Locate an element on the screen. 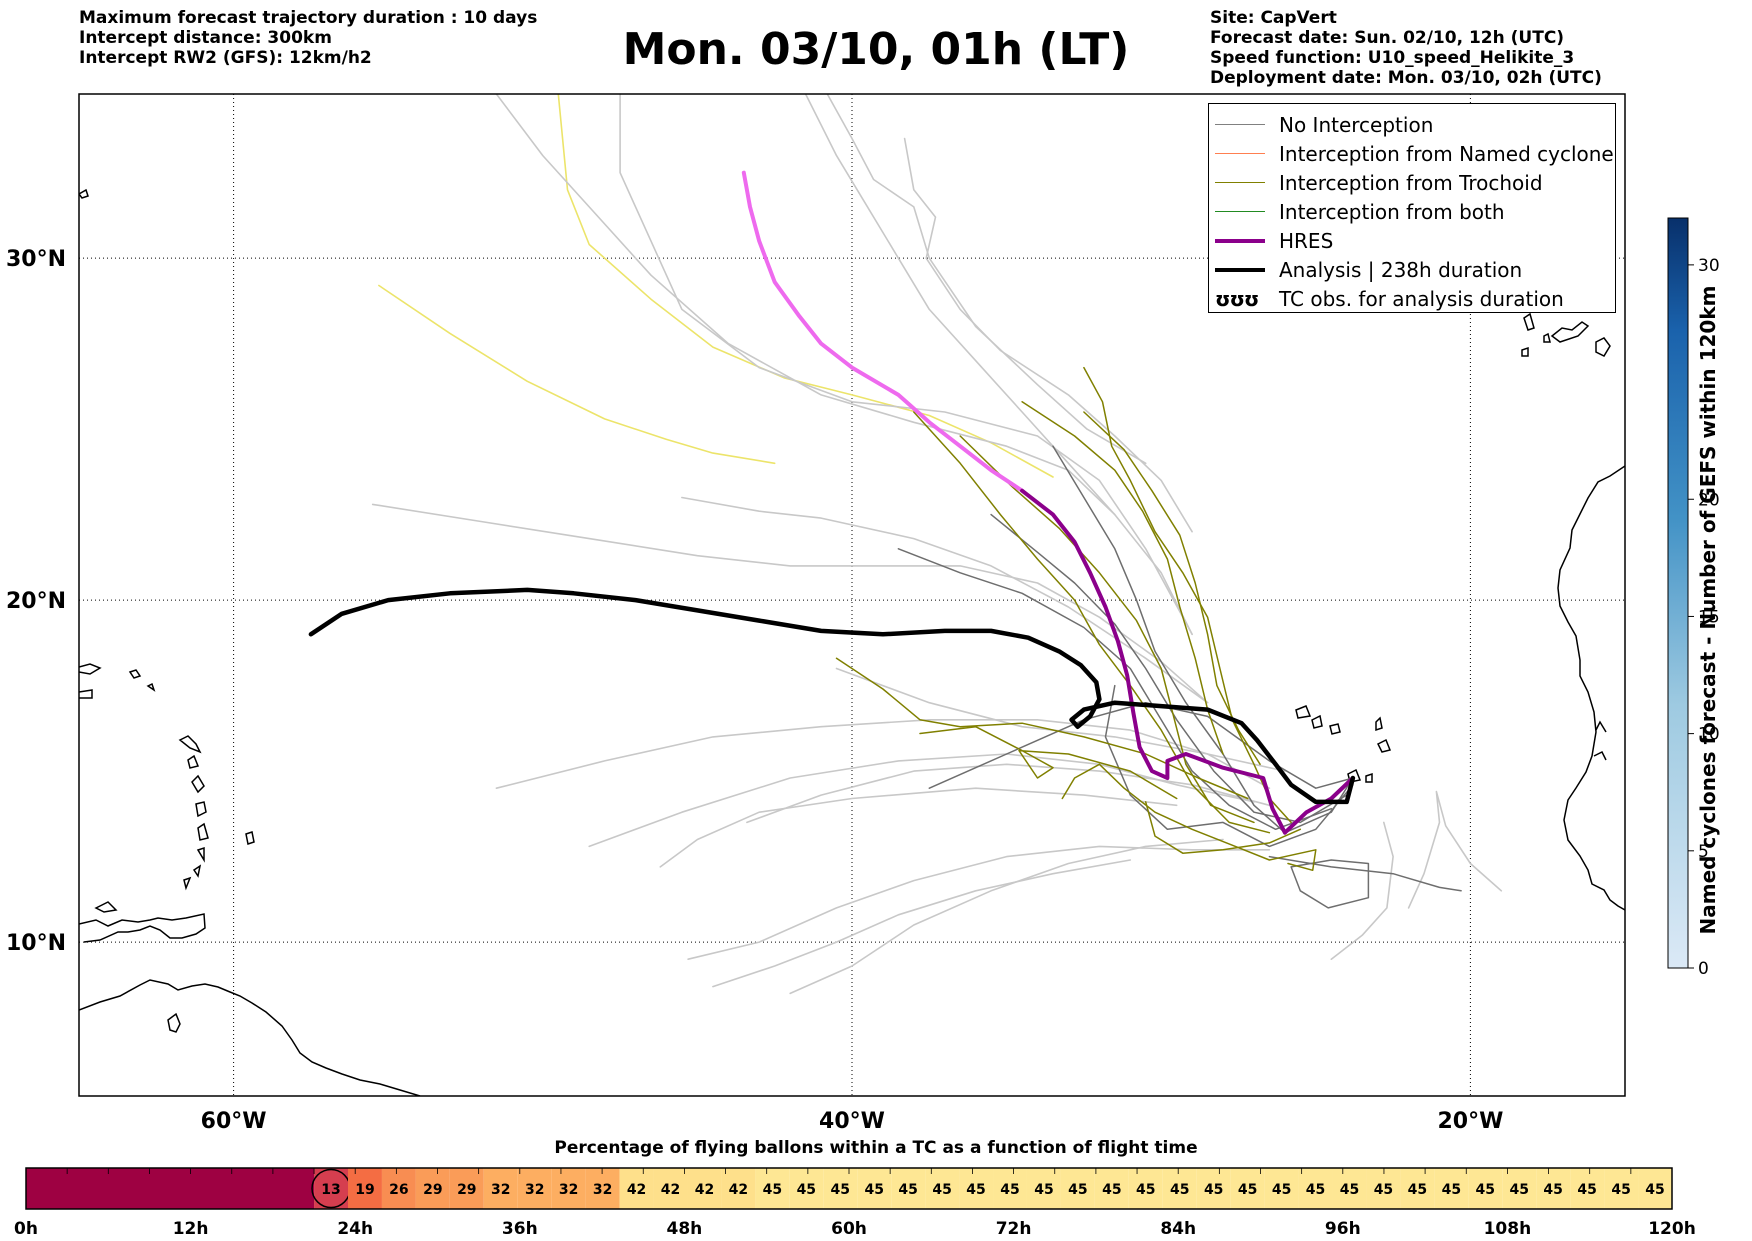 This screenshot has height=1241, width=1752. legend-item: Interception from both is located at coordinates (1357, 211).